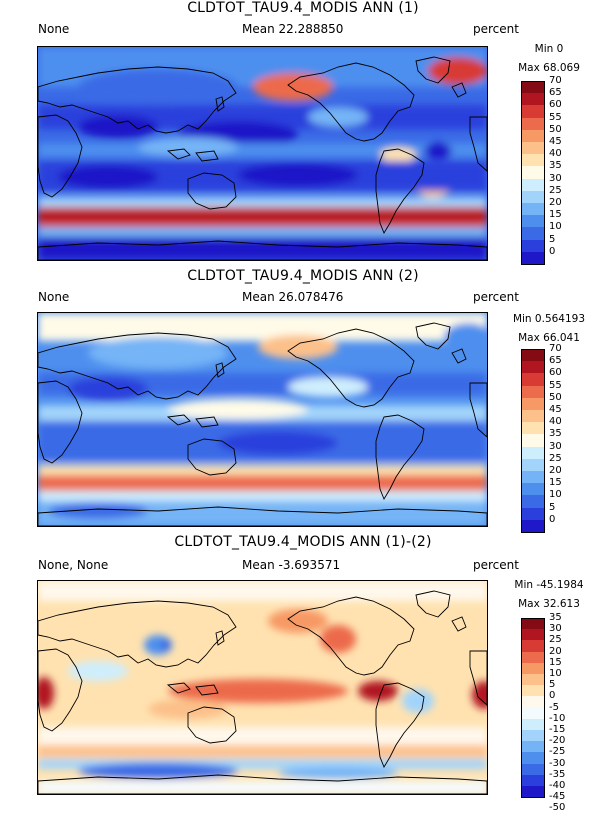 The image size is (606, 814). What do you see at coordinates (557, 752) in the screenshot?
I see `colorbar-tick-label: -25` at bounding box center [557, 752].